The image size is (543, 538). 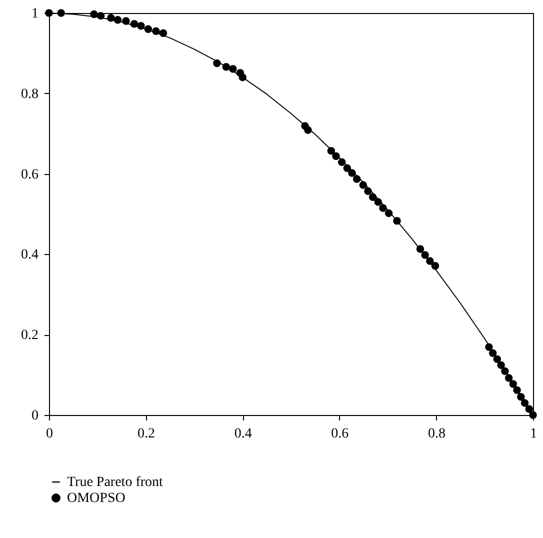 What do you see at coordinates (340, 434) in the screenshot?
I see `x-tick-label: 0.6` at bounding box center [340, 434].